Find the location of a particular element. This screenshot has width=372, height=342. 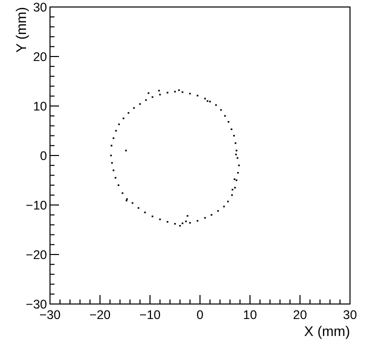

y-tick-label: 10 is located at coordinates (40, 107).